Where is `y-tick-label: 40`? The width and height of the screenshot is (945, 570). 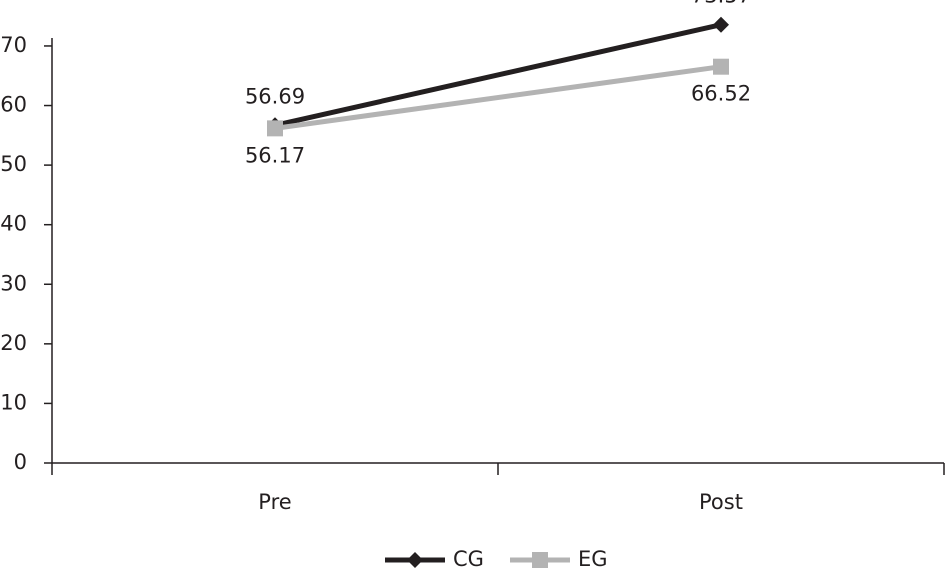
y-tick-label: 40 is located at coordinates (13, 224).